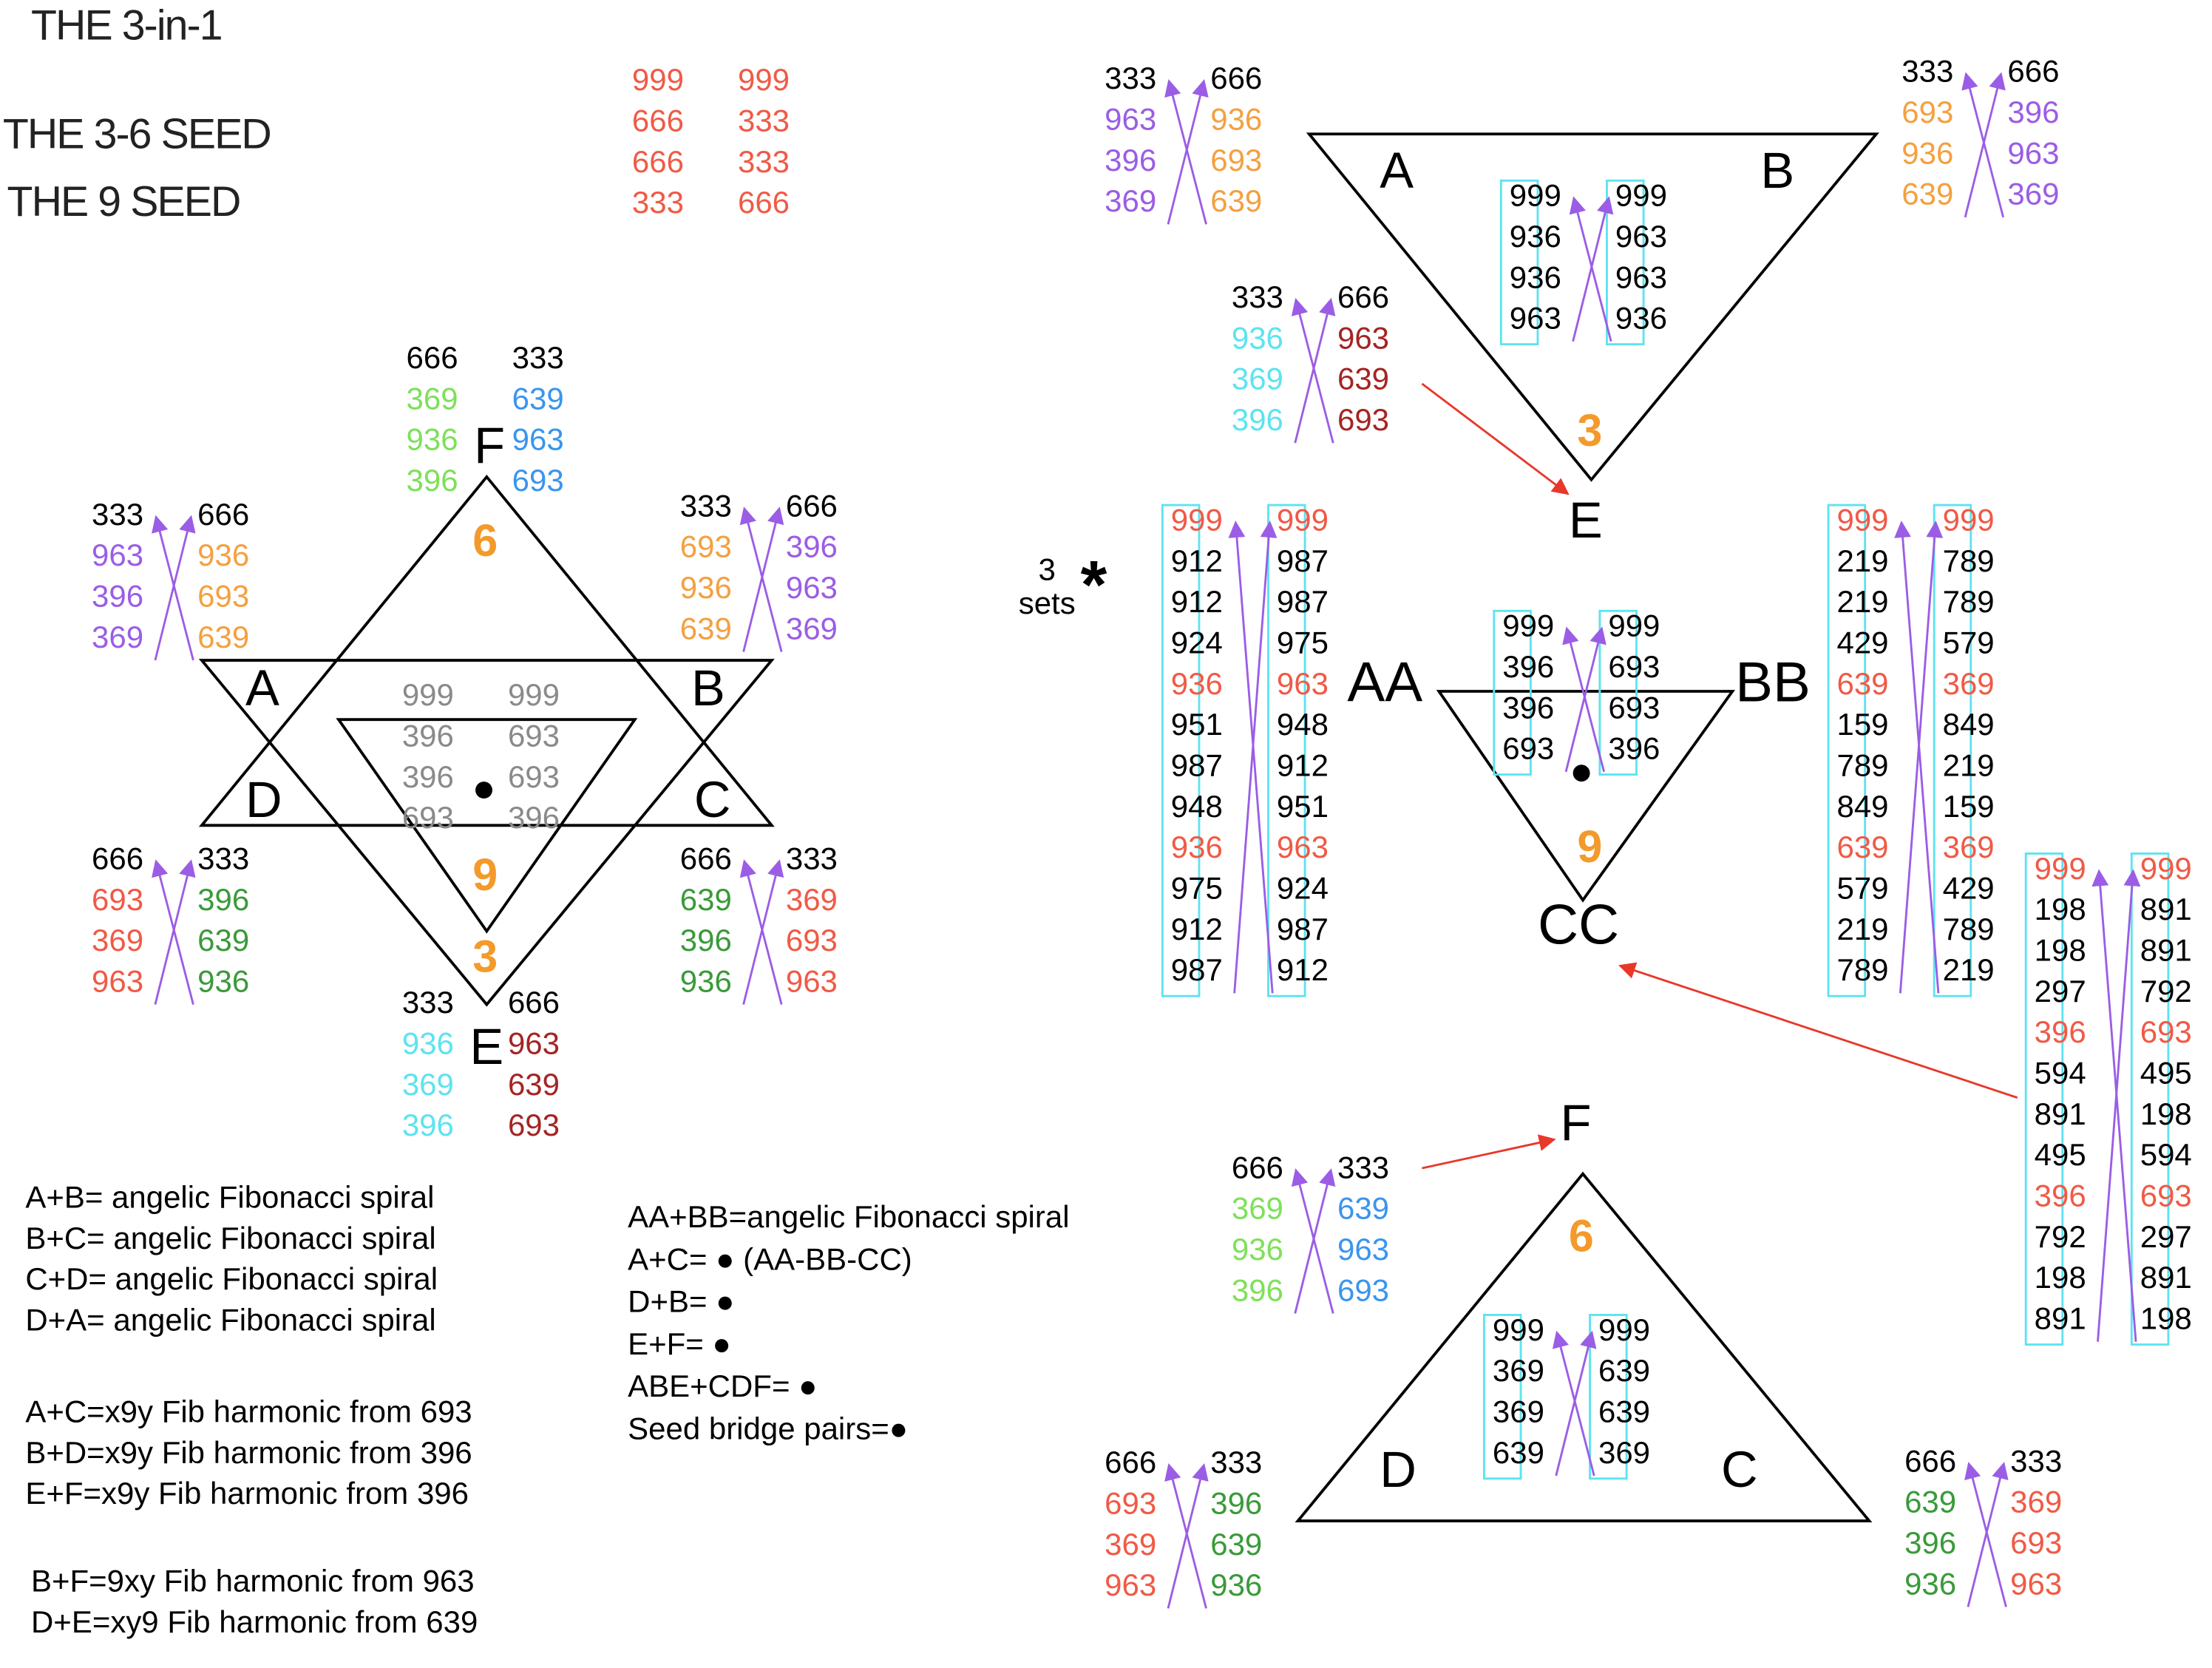 The width and height of the screenshot is (2212, 1668). Describe the element at coordinates (1131, 1462) in the screenshot. I see `number-t3BL-left: 666` at that location.